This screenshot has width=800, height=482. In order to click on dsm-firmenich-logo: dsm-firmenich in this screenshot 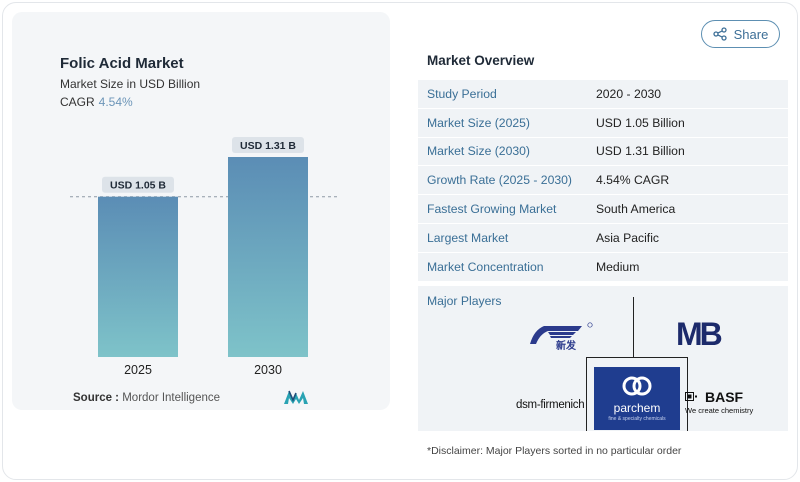, I will do `click(550, 404)`.